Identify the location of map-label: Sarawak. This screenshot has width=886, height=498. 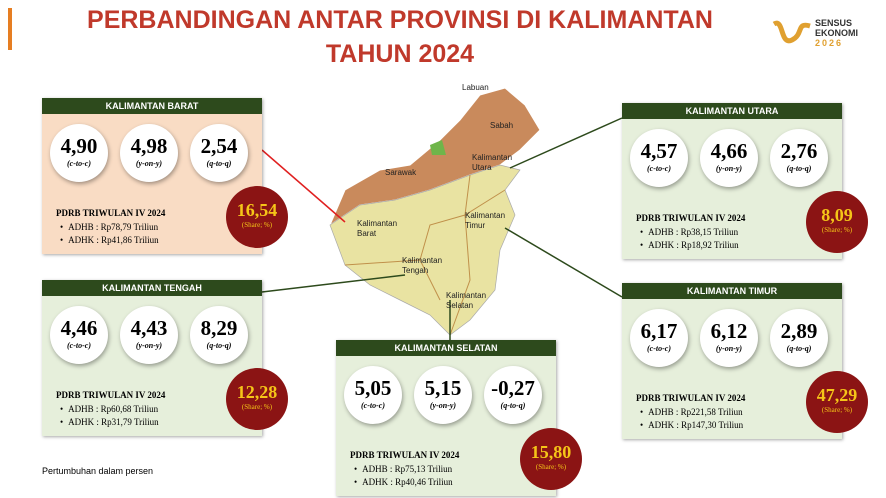
(401, 172).